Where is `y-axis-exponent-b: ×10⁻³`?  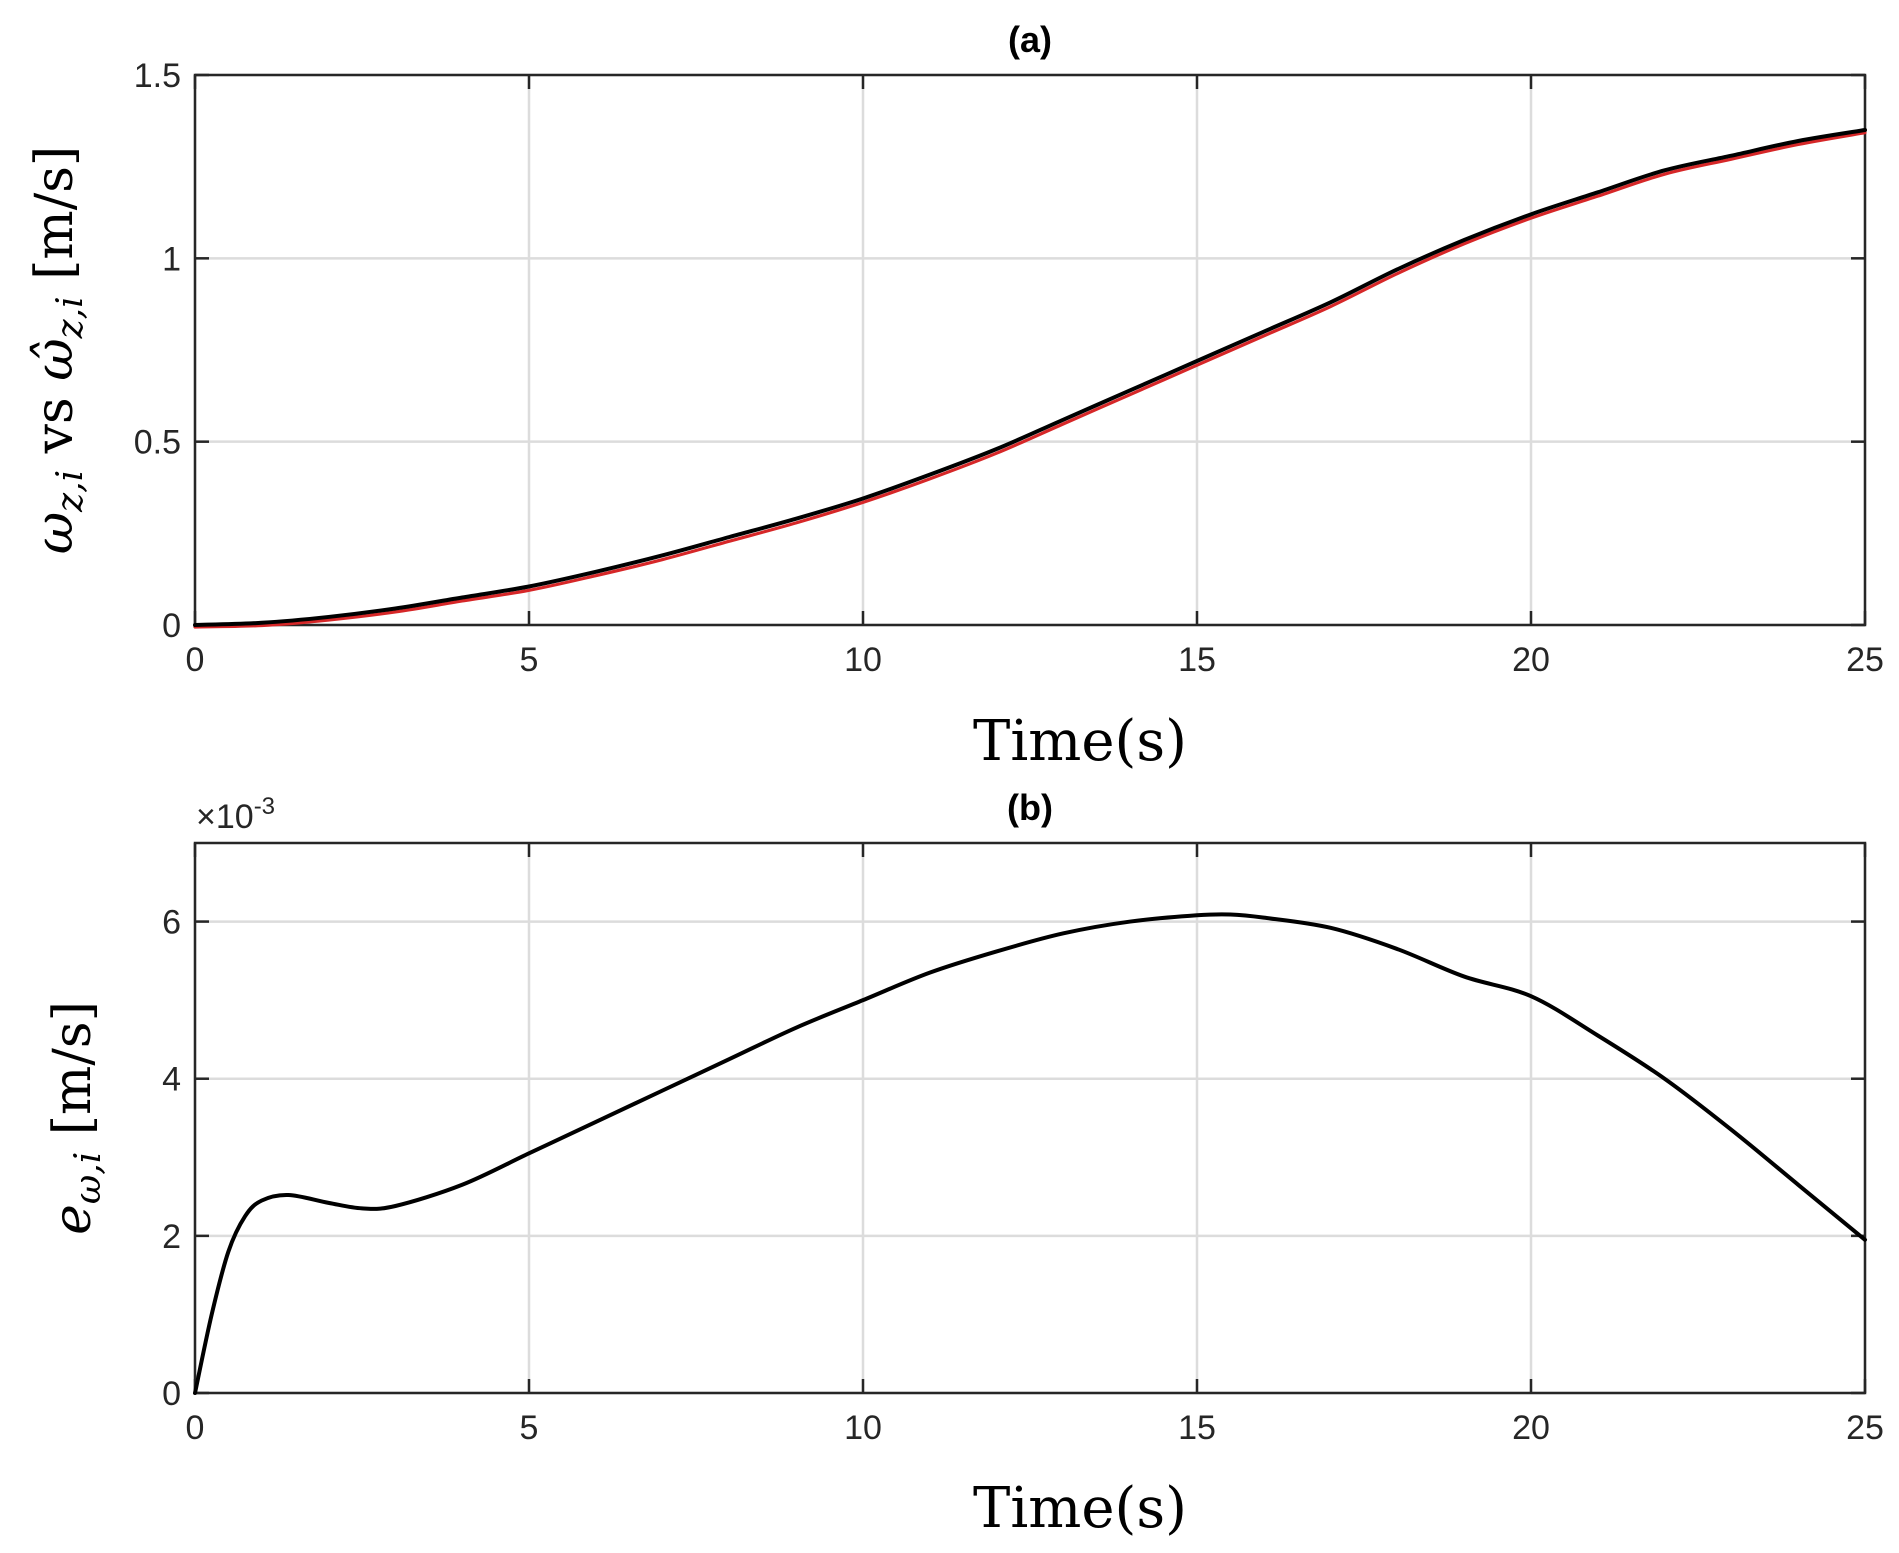
y-axis-exponent-b: ×10⁻³ is located at coordinates (235, 814).